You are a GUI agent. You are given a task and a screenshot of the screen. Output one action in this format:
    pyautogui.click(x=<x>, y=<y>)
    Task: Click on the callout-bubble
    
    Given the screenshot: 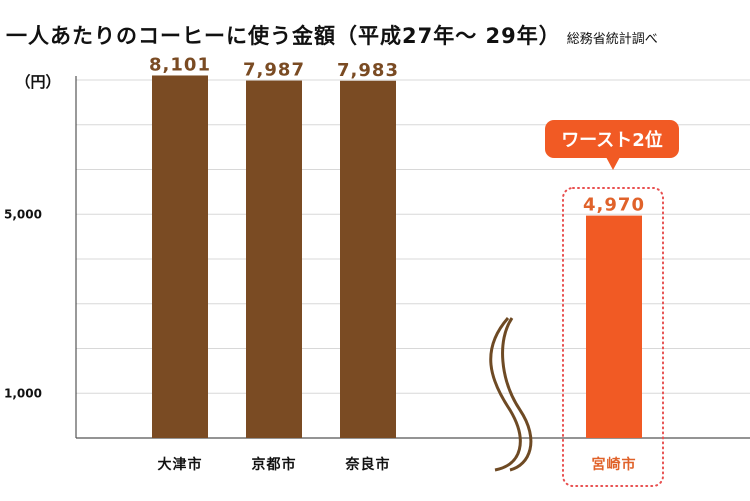 What is the action you would take?
    pyautogui.click(x=612, y=139)
    